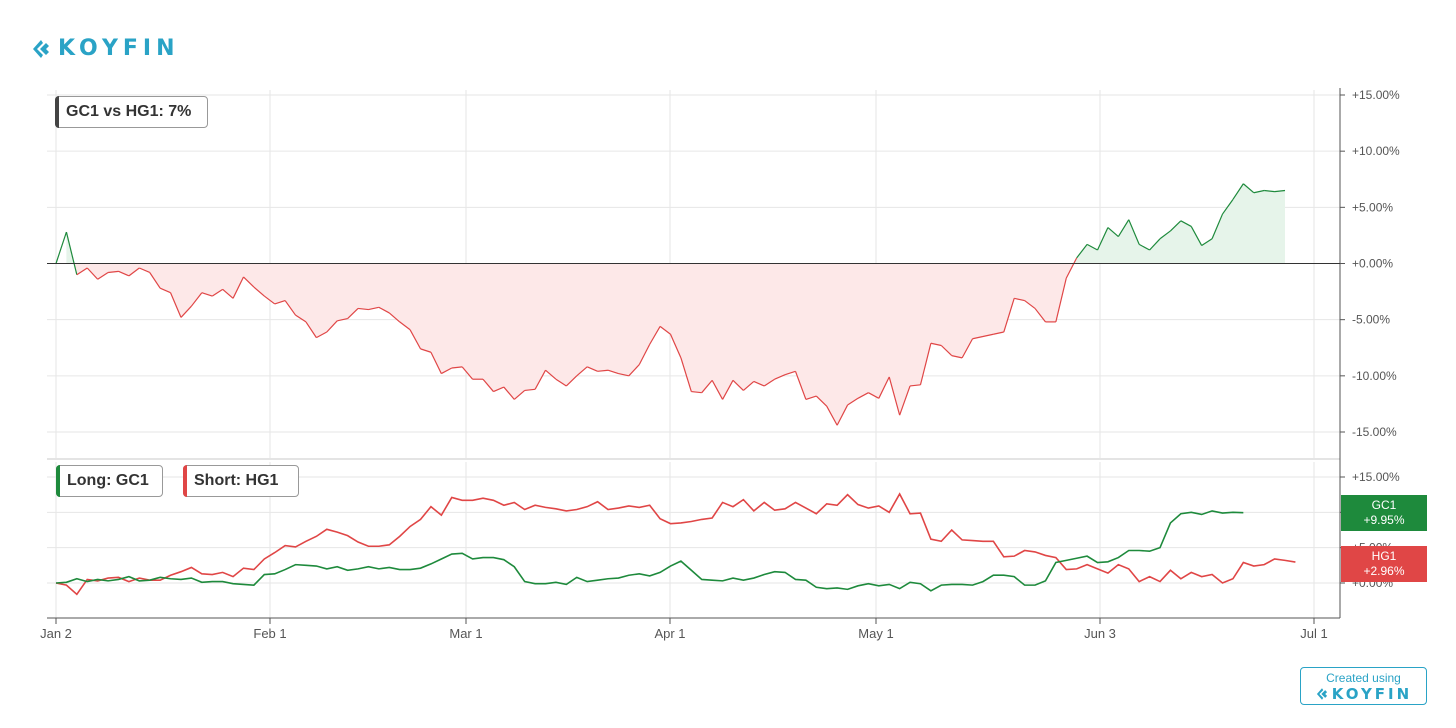 The width and height of the screenshot is (1456, 728). I want to click on created-using-brand: KOYFIN, so click(1363, 694).